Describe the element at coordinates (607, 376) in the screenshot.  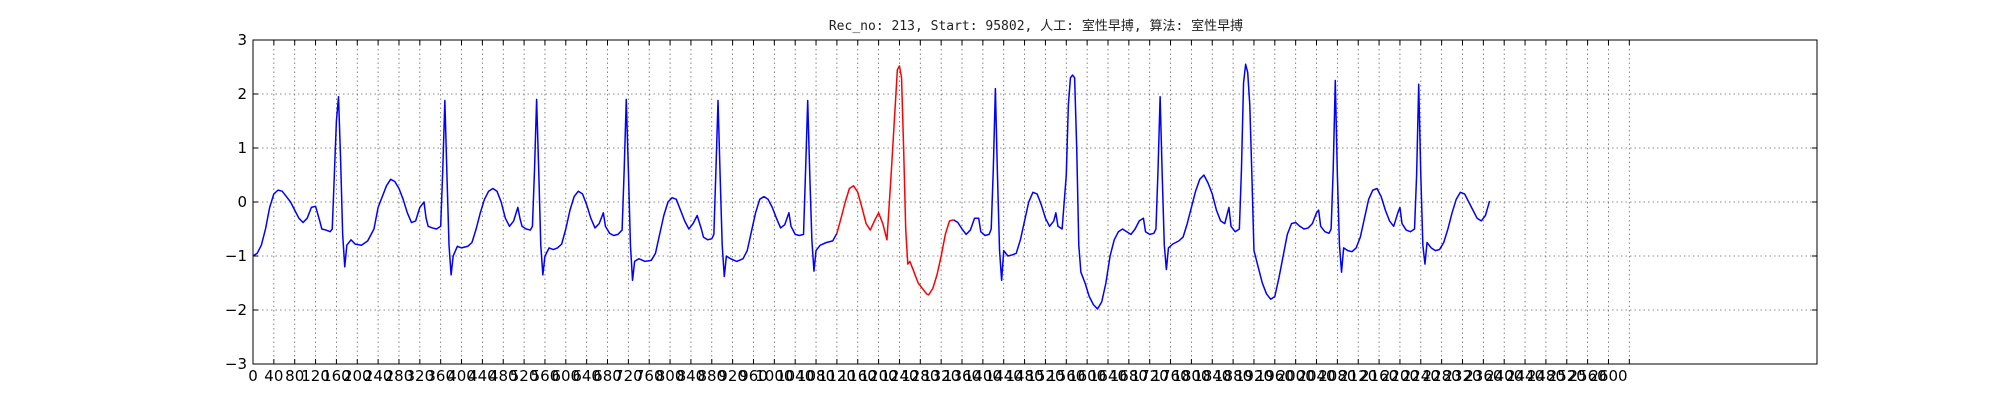
I see `x-tick-label: 680` at that location.